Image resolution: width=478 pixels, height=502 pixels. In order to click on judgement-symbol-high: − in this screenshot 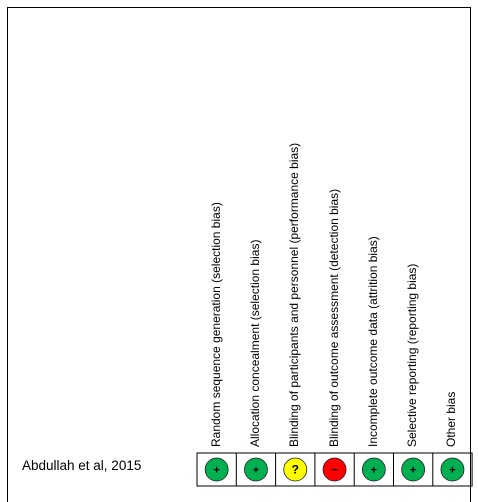, I will do `click(334, 470)`.